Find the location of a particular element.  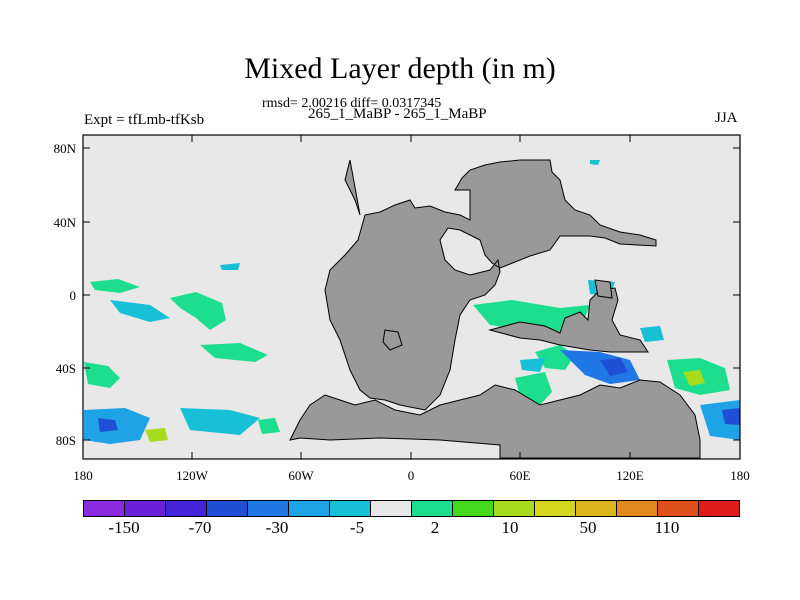

land-south-america is located at coordinates (352, 187).